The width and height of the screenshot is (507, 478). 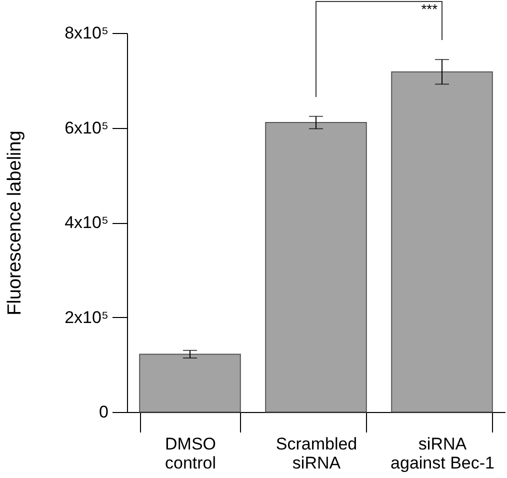 I want to click on y-tick-label: 4x10⁵, so click(x=86, y=222).